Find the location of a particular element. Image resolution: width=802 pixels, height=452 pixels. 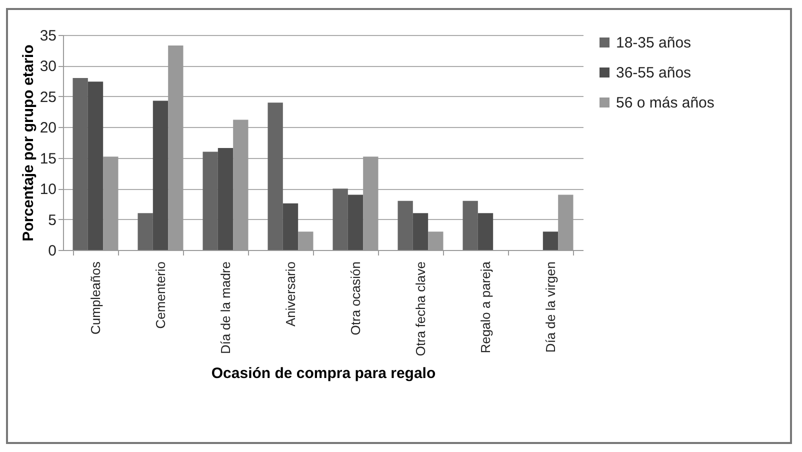

y-tick-label: 20 is located at coordinates (48, 128).